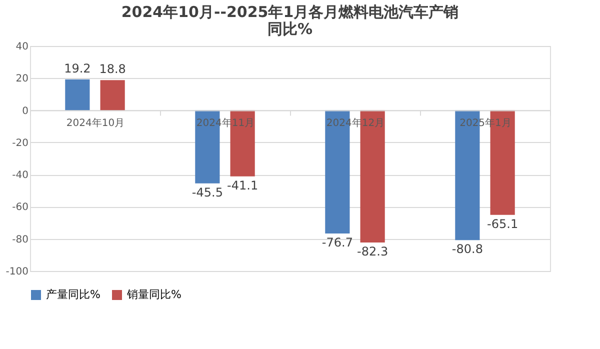  I want to click on chart-title: 2024年10月--2025年1月各月燃料电池汽车产销同比%, so click(290, 20).